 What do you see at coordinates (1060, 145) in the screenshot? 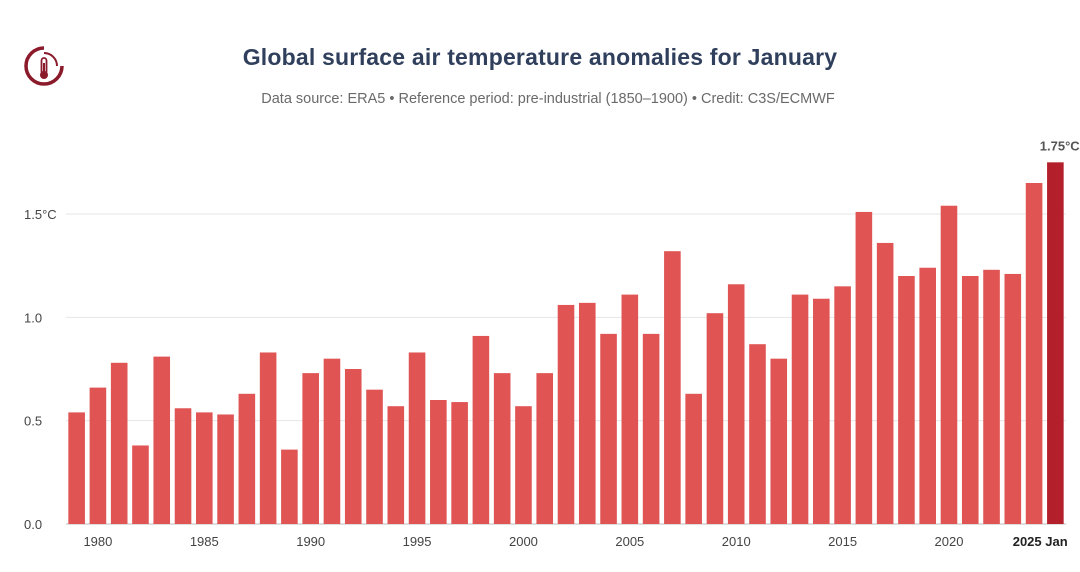
I see `highlight-value-label: 1.75°C` at bounding box center [1060, 145].